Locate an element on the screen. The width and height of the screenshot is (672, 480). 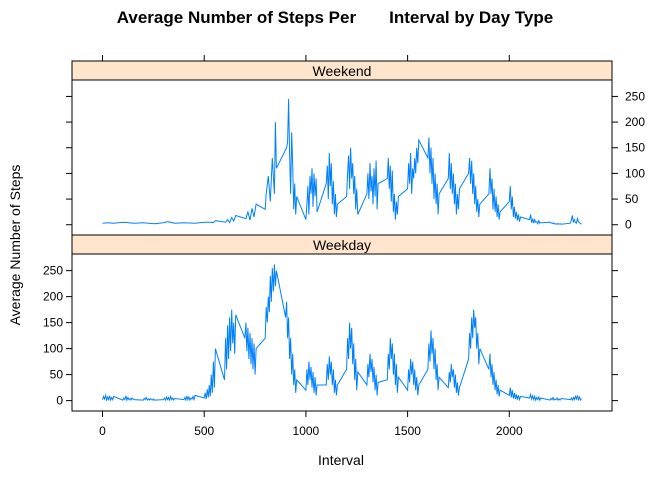
strip-label-weekday: Weekday is located at coordinates (342, 245).